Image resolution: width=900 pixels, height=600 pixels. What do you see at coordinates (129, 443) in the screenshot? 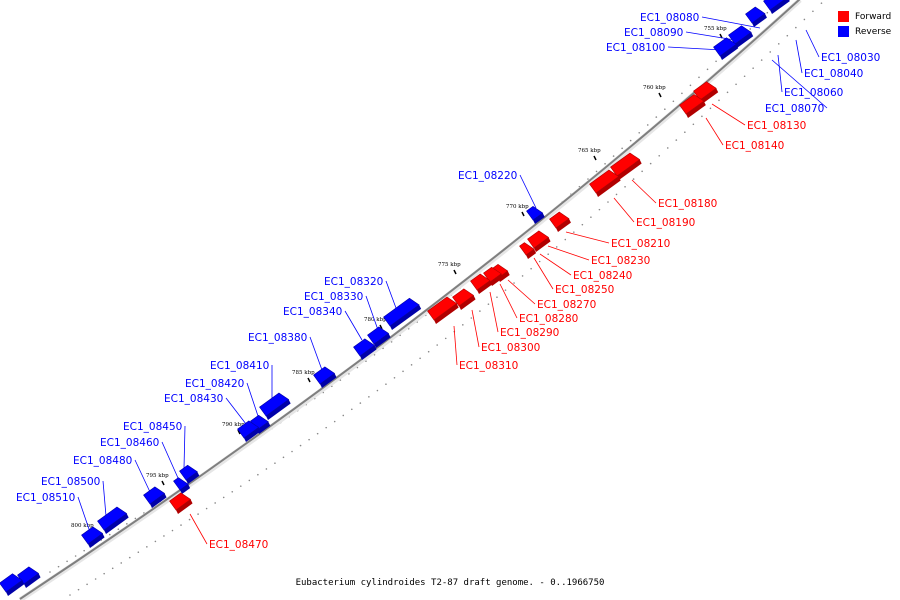
I see `gene-label: EC1_08460` at bounding box center [129, 443].